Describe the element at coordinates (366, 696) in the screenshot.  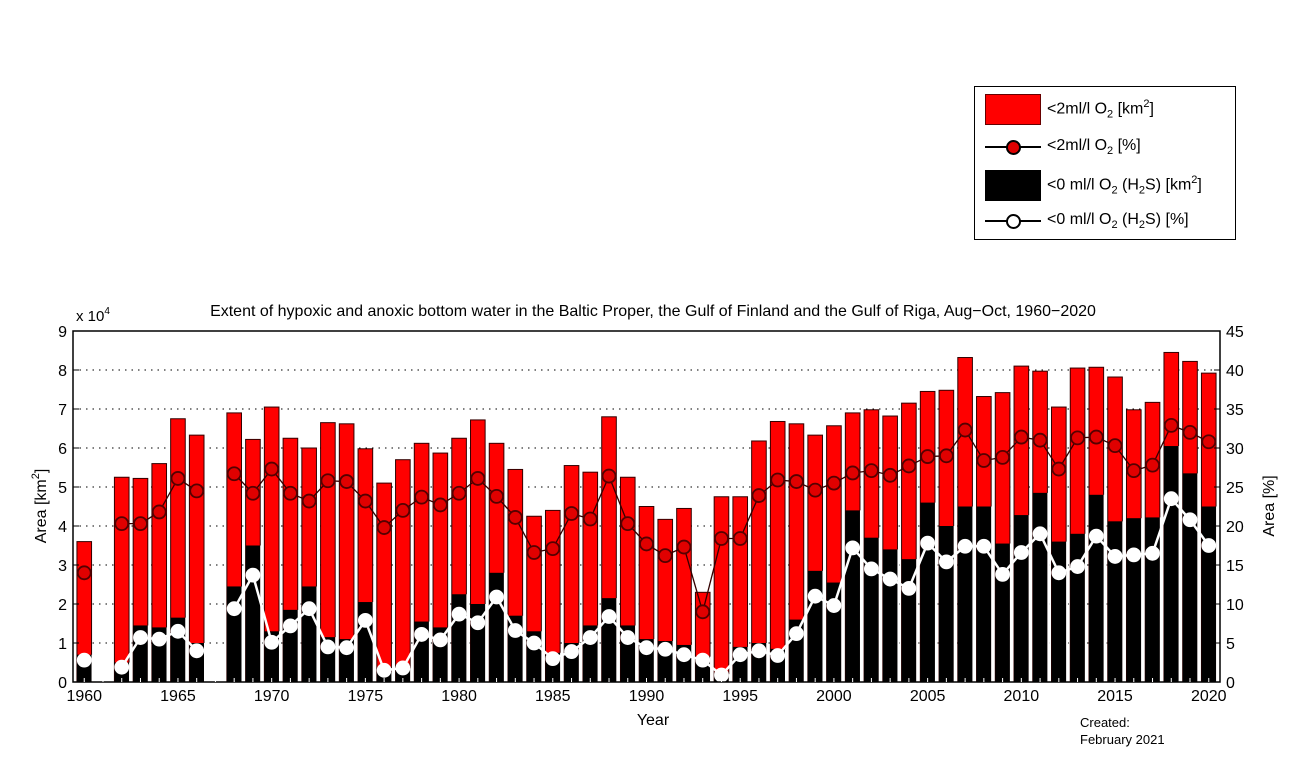
I see `x-tick-label: 1975` at that location.